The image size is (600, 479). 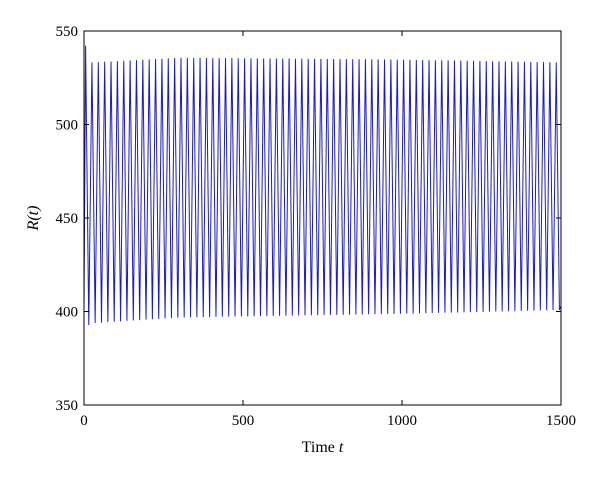 I want to click on x-axis-label: Time t, so click(x=323, y=447).